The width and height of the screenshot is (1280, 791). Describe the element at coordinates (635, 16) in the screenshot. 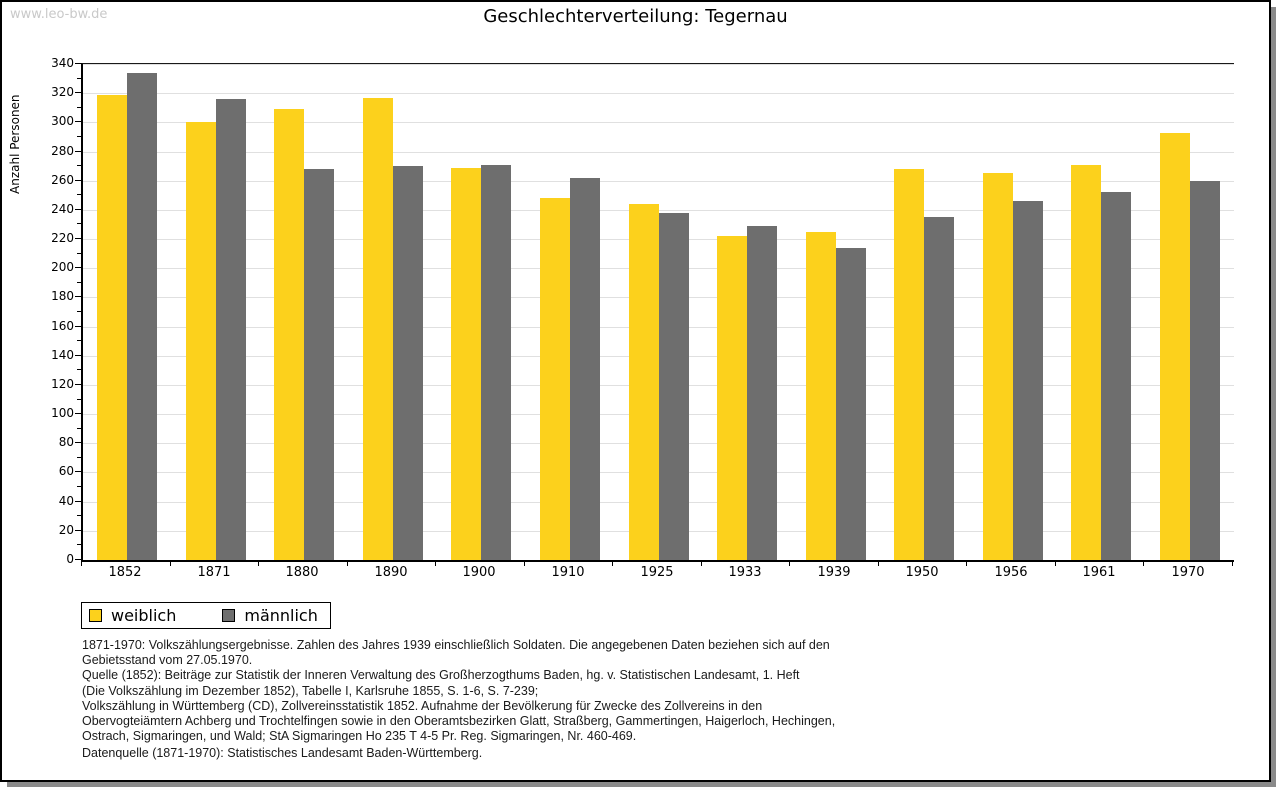

I see `chart-title: Geschlechterverteilung: Tegernau` at that location.